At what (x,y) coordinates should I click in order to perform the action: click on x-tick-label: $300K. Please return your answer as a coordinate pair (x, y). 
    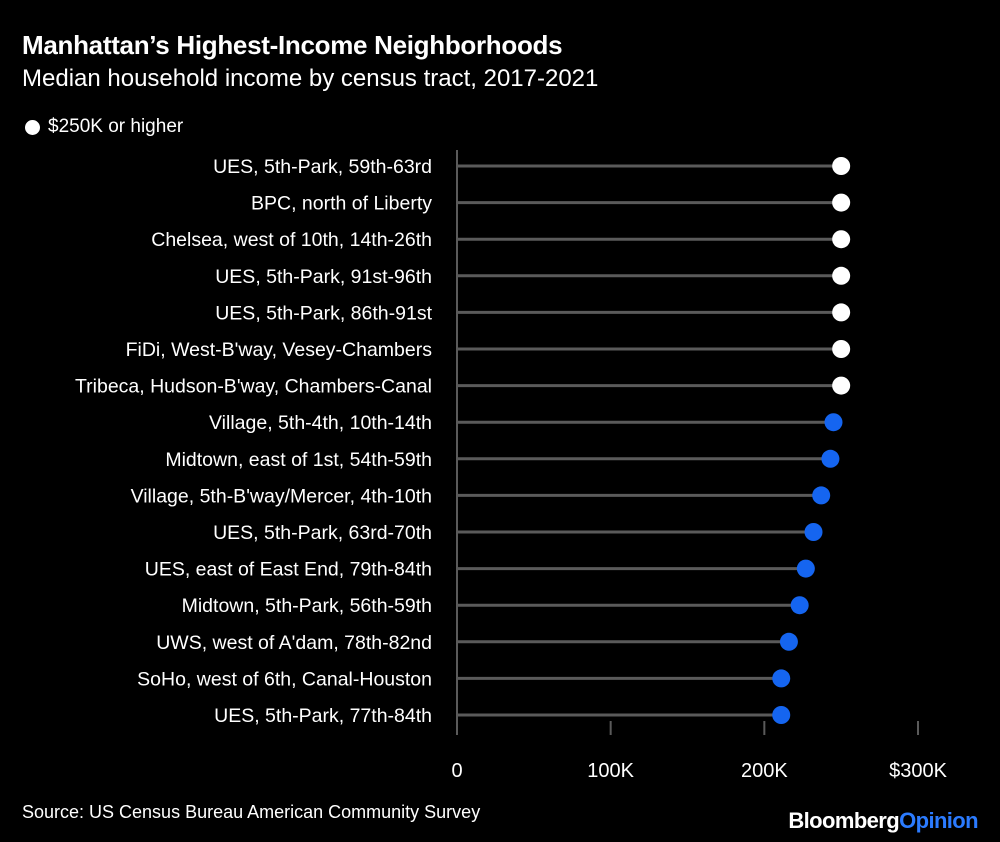
    Looking at the image, I should click on (918, 771).